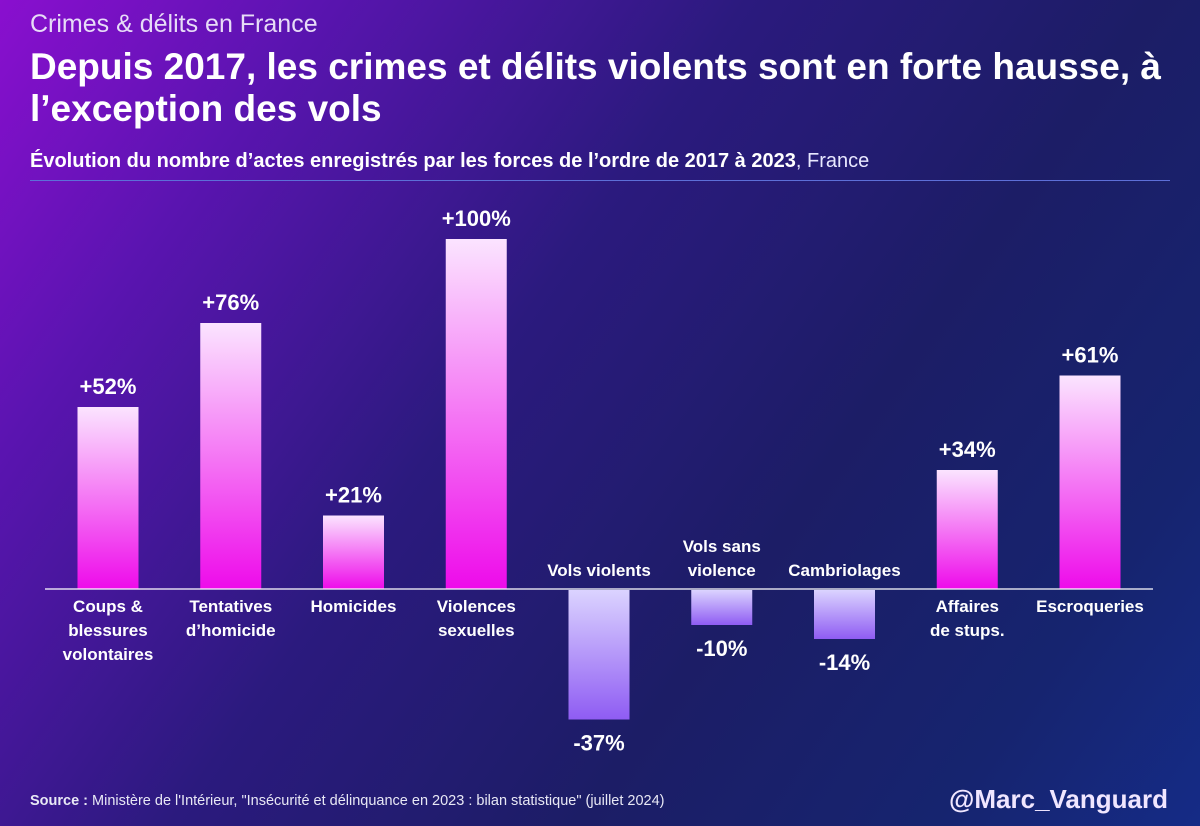 This screenshot has height=826, width=1200. I want to click on category-label: sexuelles, so click(476, 630).